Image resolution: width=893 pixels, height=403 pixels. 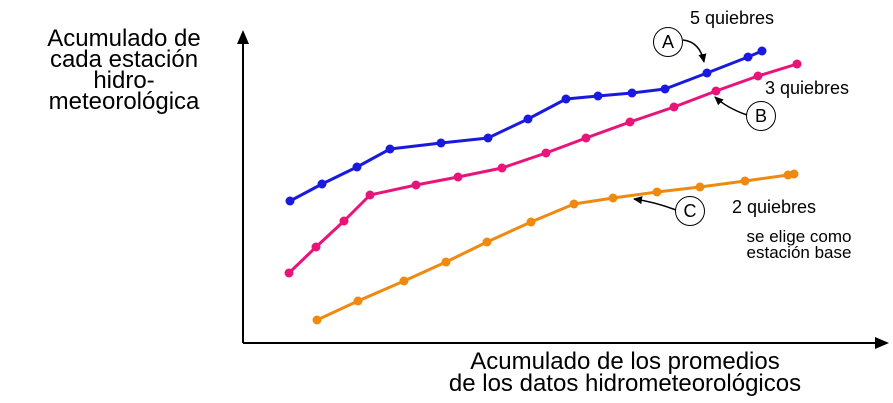 I want to click on arrow-b, so click(x=731, y=106).